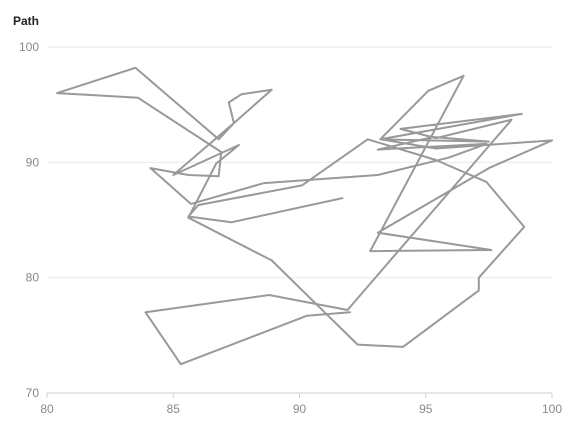 Image resolution: width=574 pixels, height=434 pixels. What do you see at coordinates (47, 409) in the screenshot?
I see `x-tick-label-80: 80` at bounding box center [47, 409].